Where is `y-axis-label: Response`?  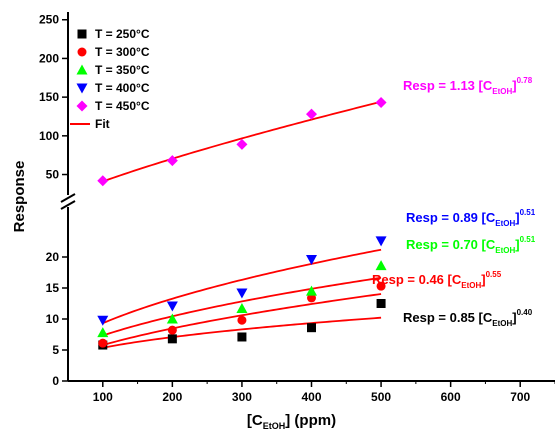 y-axis-label: Response is located at coordinates (19, 197).